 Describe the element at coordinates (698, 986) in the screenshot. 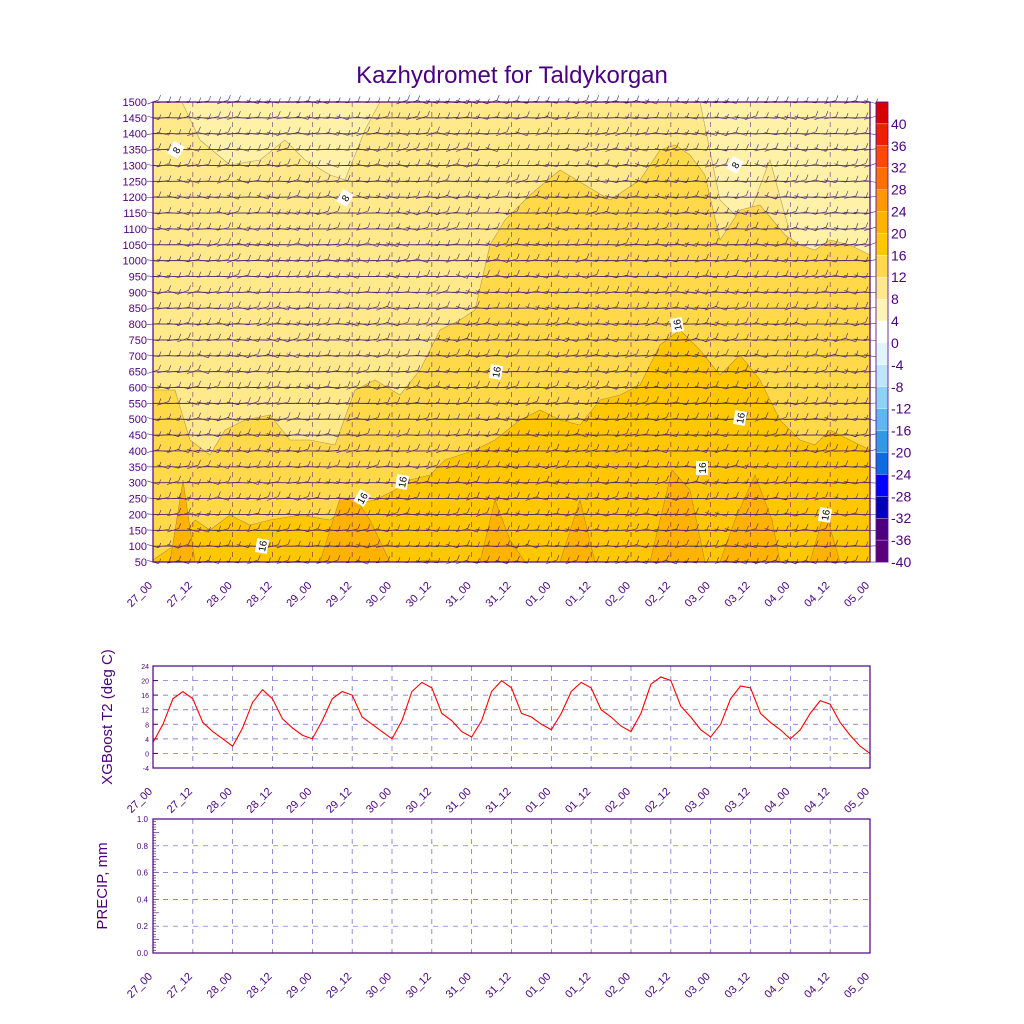

I see `precip-x-tick-label: 03_00` at that location.